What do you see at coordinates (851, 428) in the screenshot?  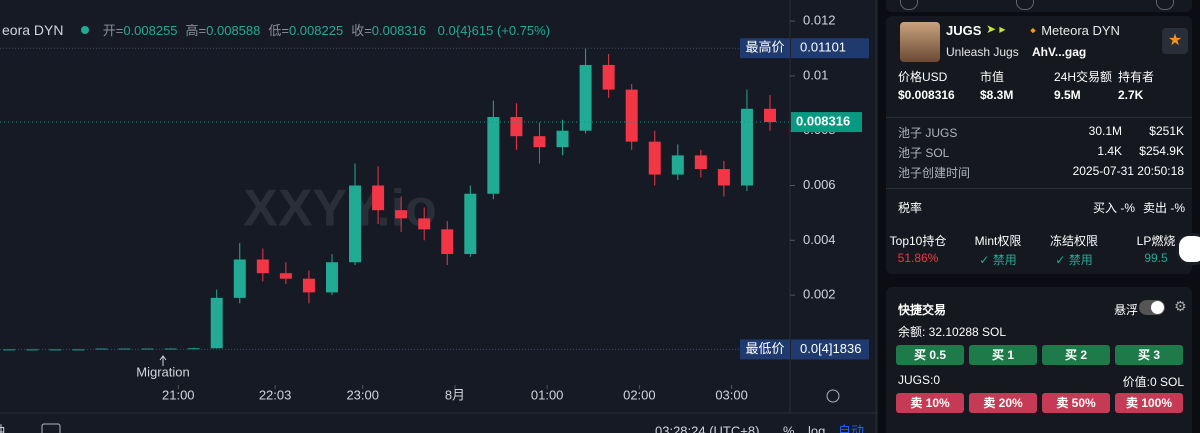 I see `toolbar-auto: 自动` at bounding box center [851, 428].